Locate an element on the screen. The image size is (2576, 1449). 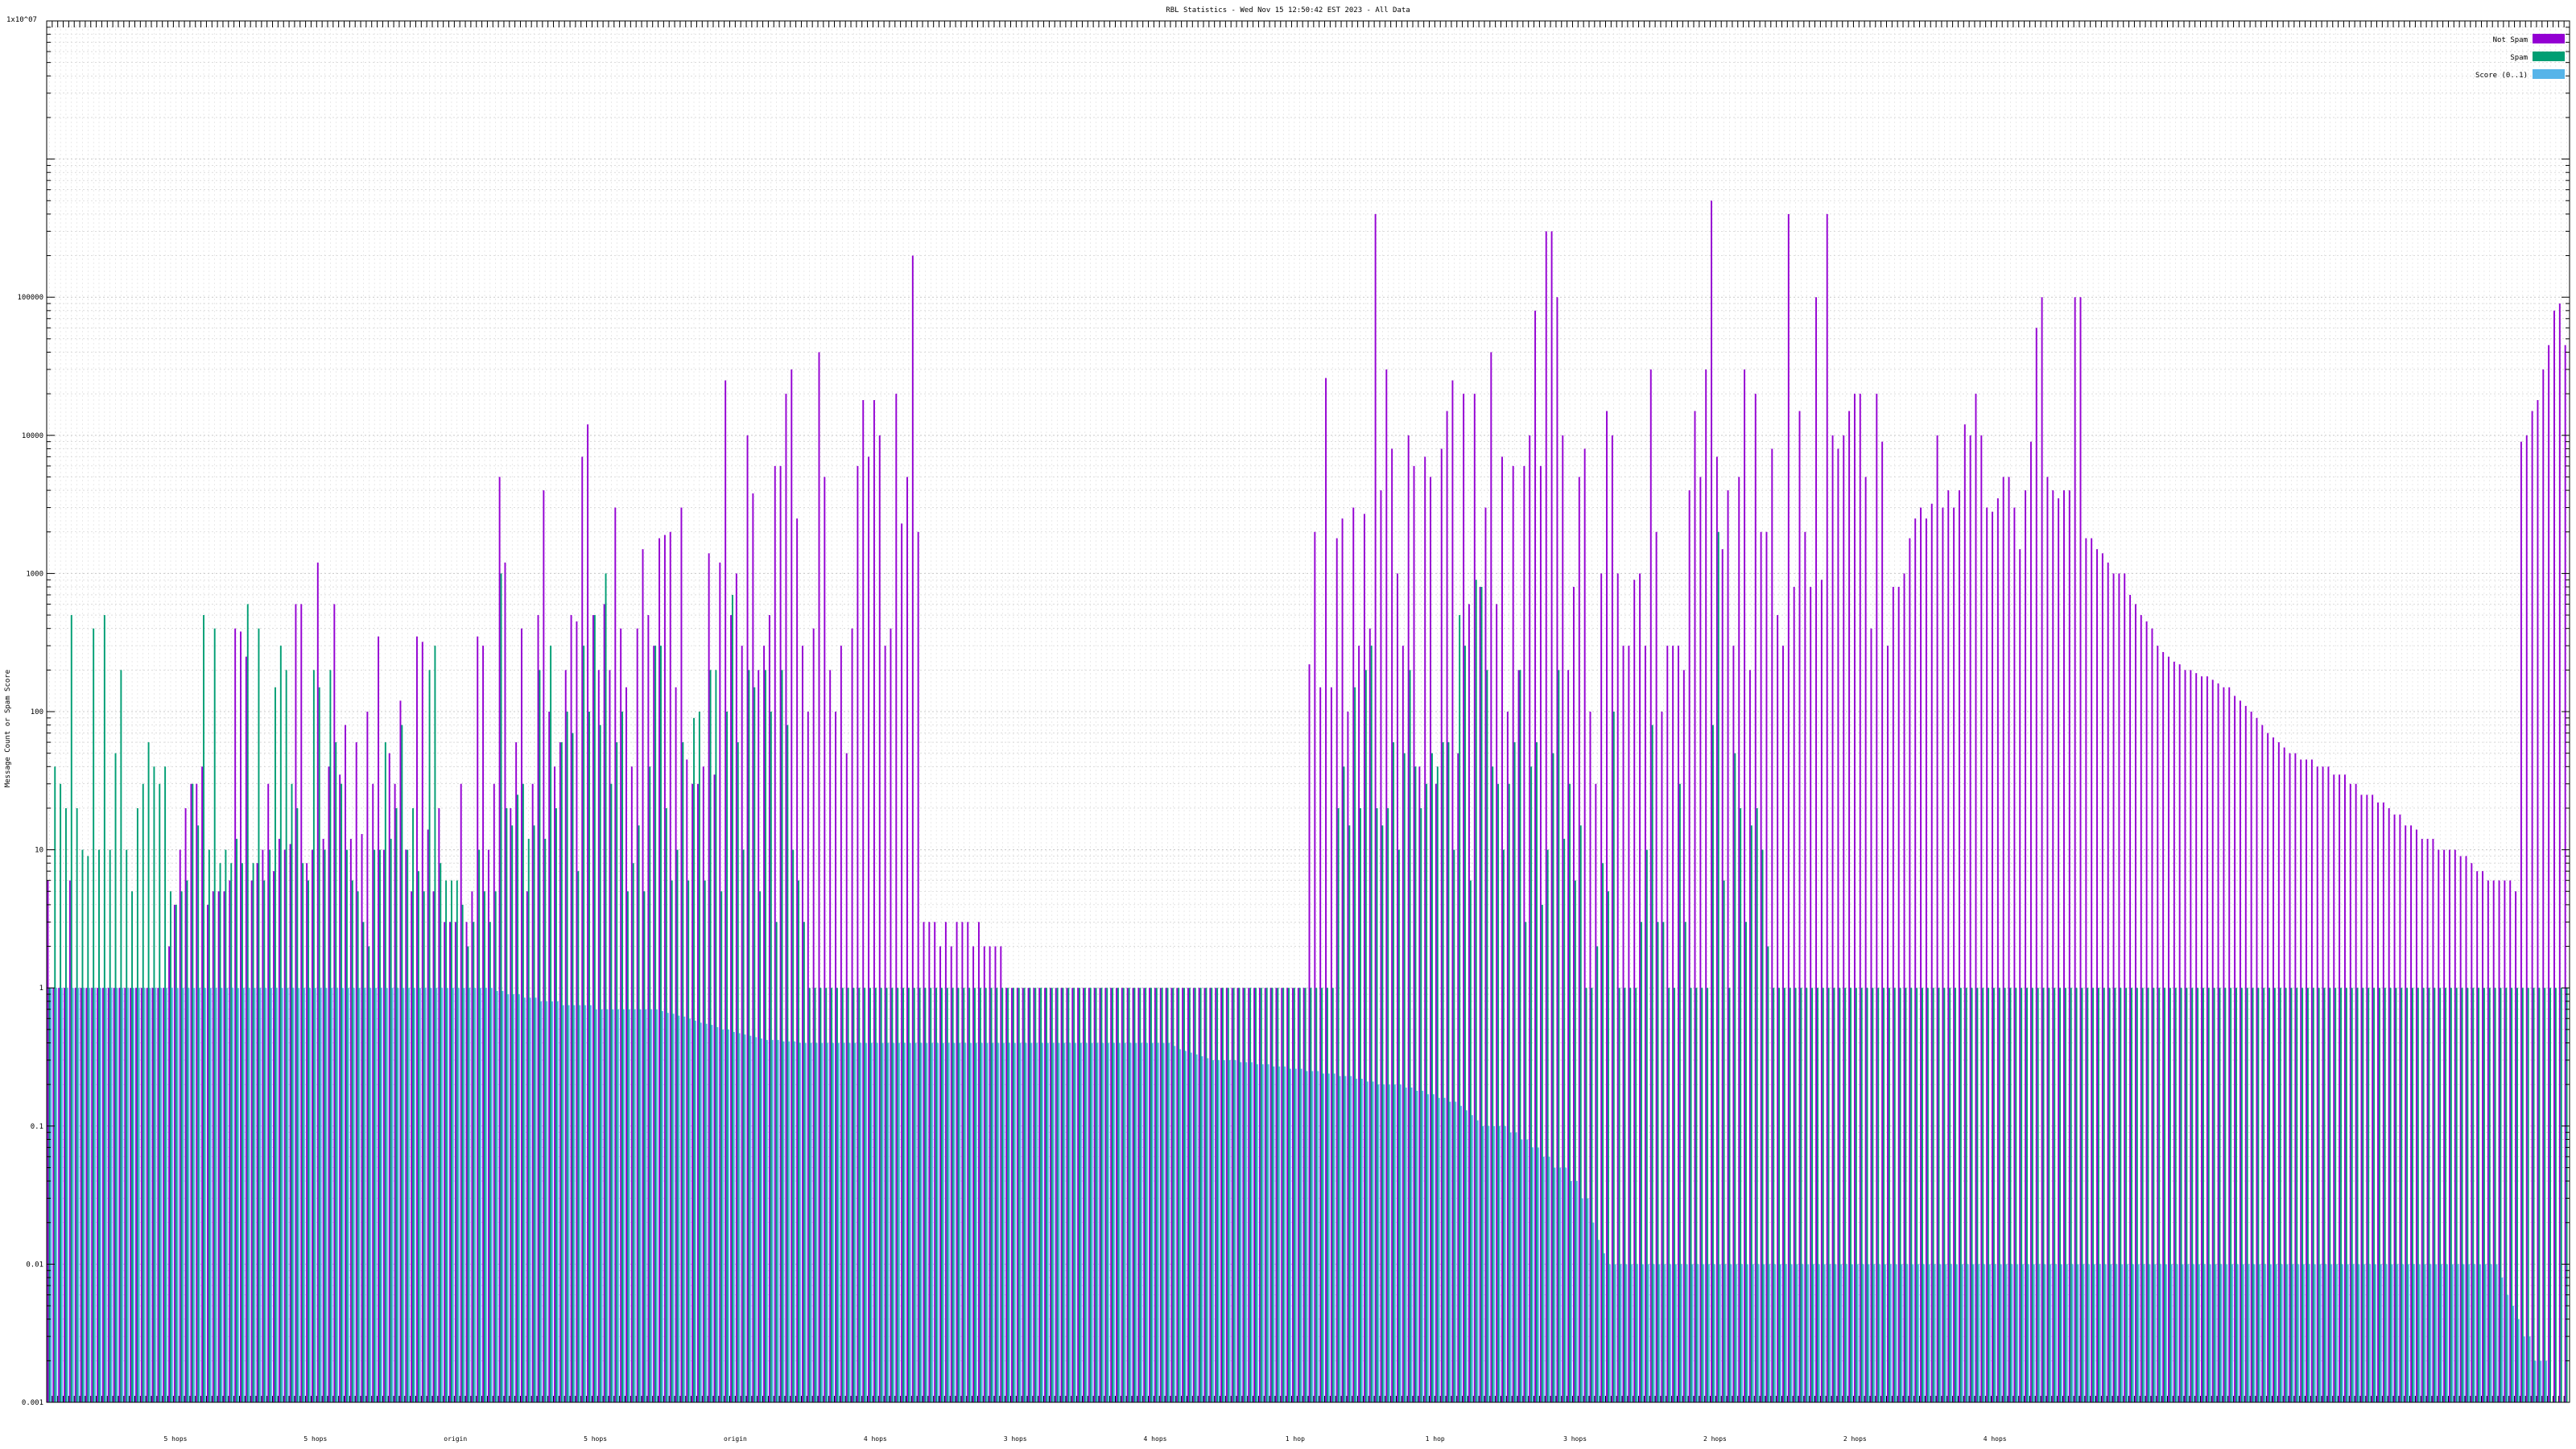
legend-label: Not Spam is located at coordinates (2510, 40).